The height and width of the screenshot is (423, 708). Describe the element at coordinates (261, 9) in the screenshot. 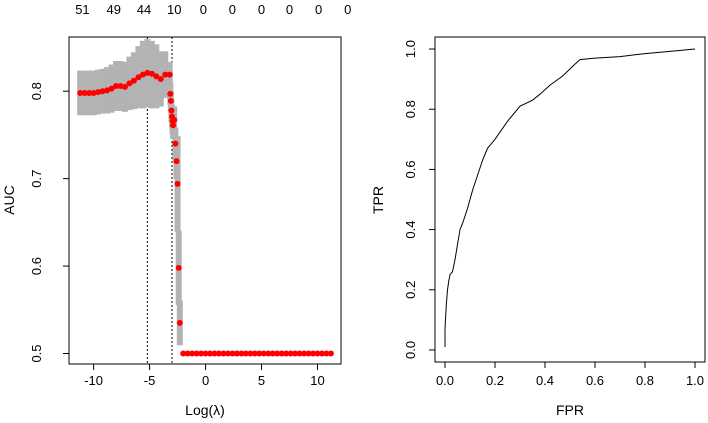

I see `top-count-label-6: 0` at that location.